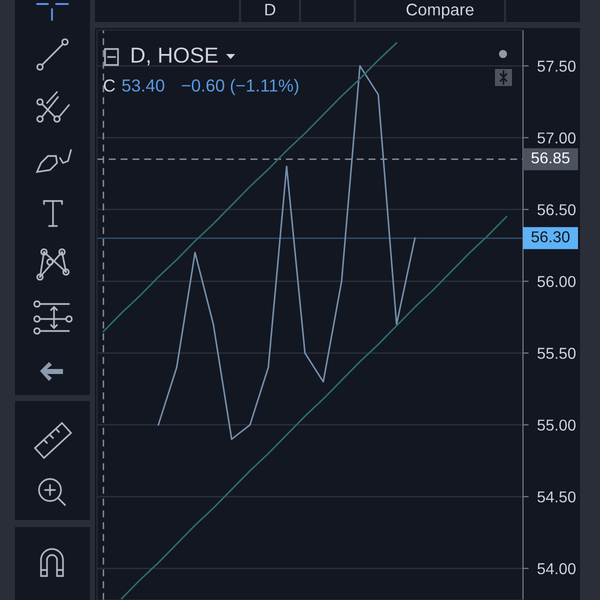  I want to click on y-tick-label: 54.00, so click(557, 568).